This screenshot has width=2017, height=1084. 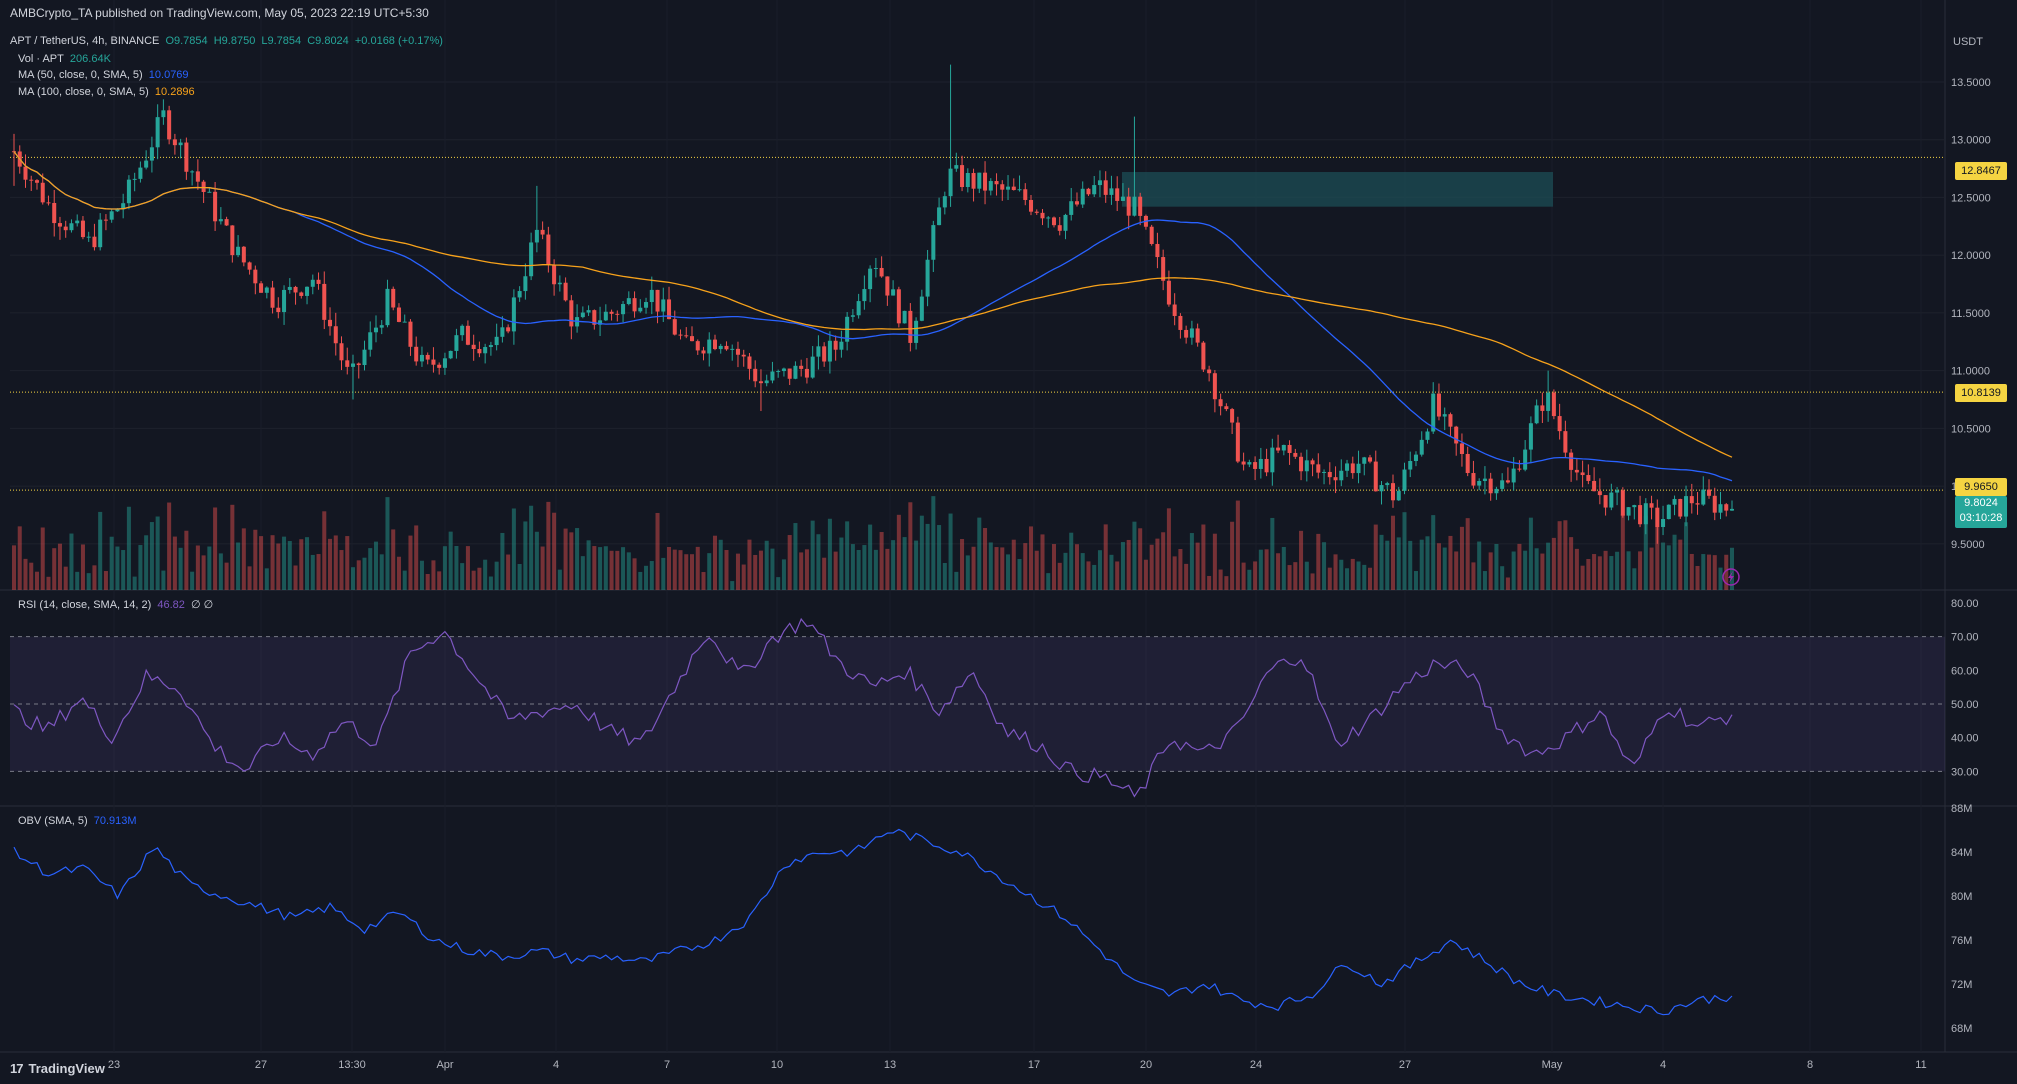 I want to click on tradingview-logo: 17 TradingView, so click(x=57, y=1068).